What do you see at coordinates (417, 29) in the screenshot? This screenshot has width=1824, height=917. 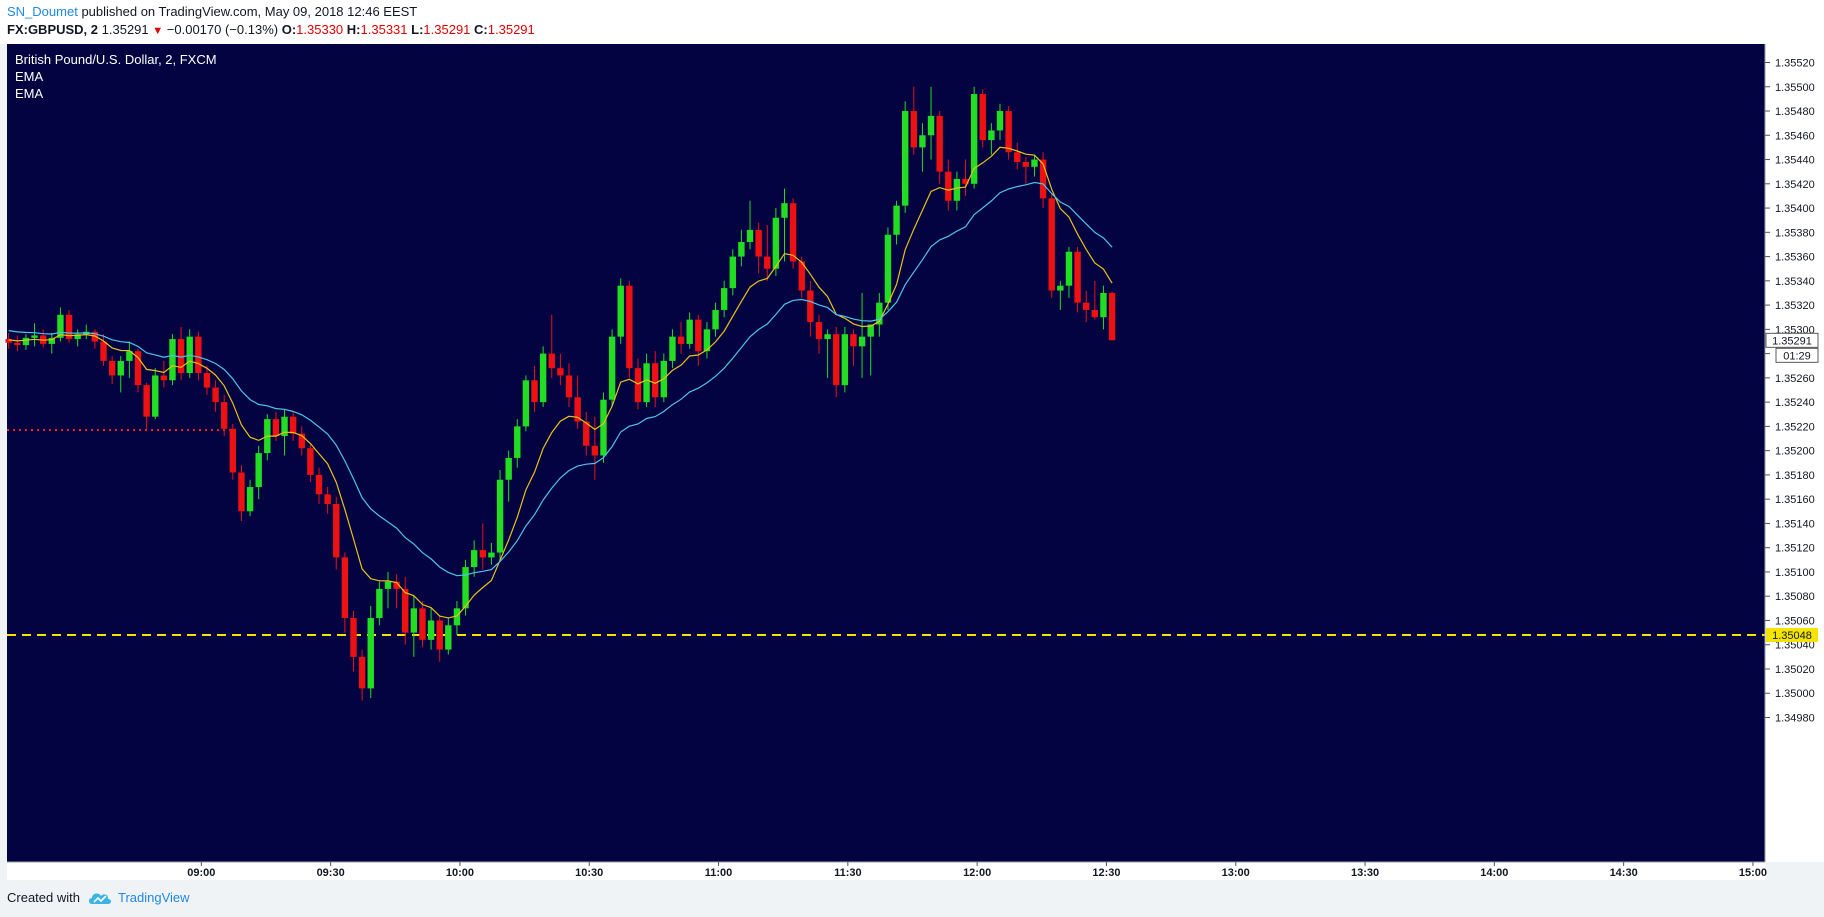 I see `low-label: L:` at bounding box center [417, 29].